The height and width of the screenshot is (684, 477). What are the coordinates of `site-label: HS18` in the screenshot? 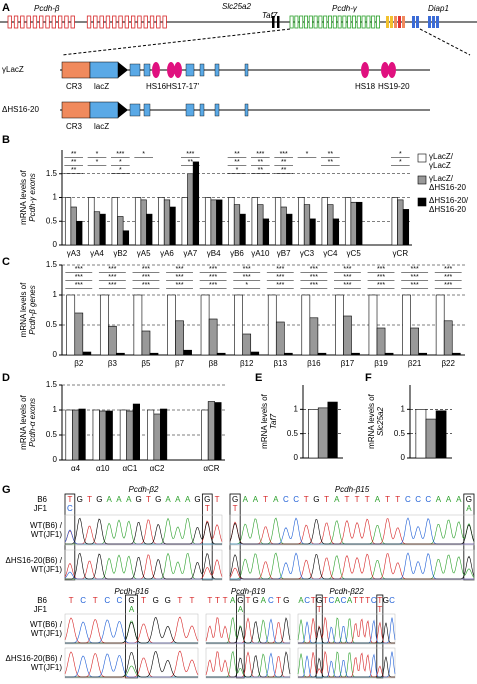 It's located at (365, 86).